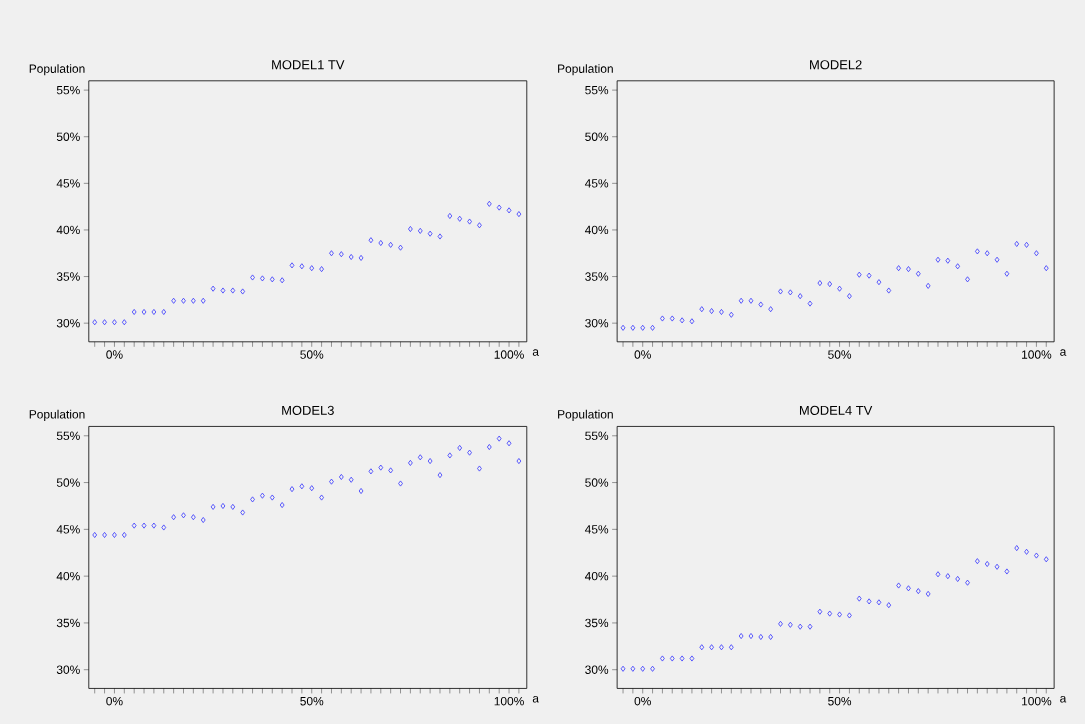 The height and width of the screenshot is (724, 1085). What do you see at coordinates (68, 482) in the screenshot?
I see `y-tick-label: 50%` at bounding box center [68, 482].